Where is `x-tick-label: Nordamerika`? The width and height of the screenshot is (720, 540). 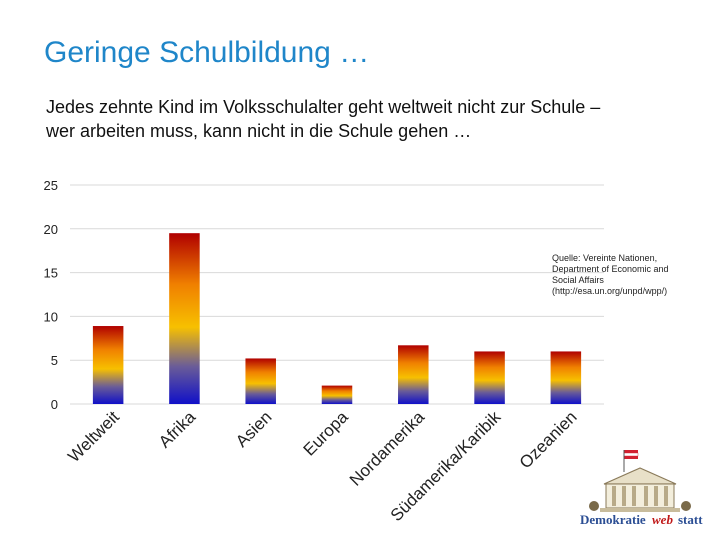 x-tick-label: Nordamerika is located at coordinates (387, 448).